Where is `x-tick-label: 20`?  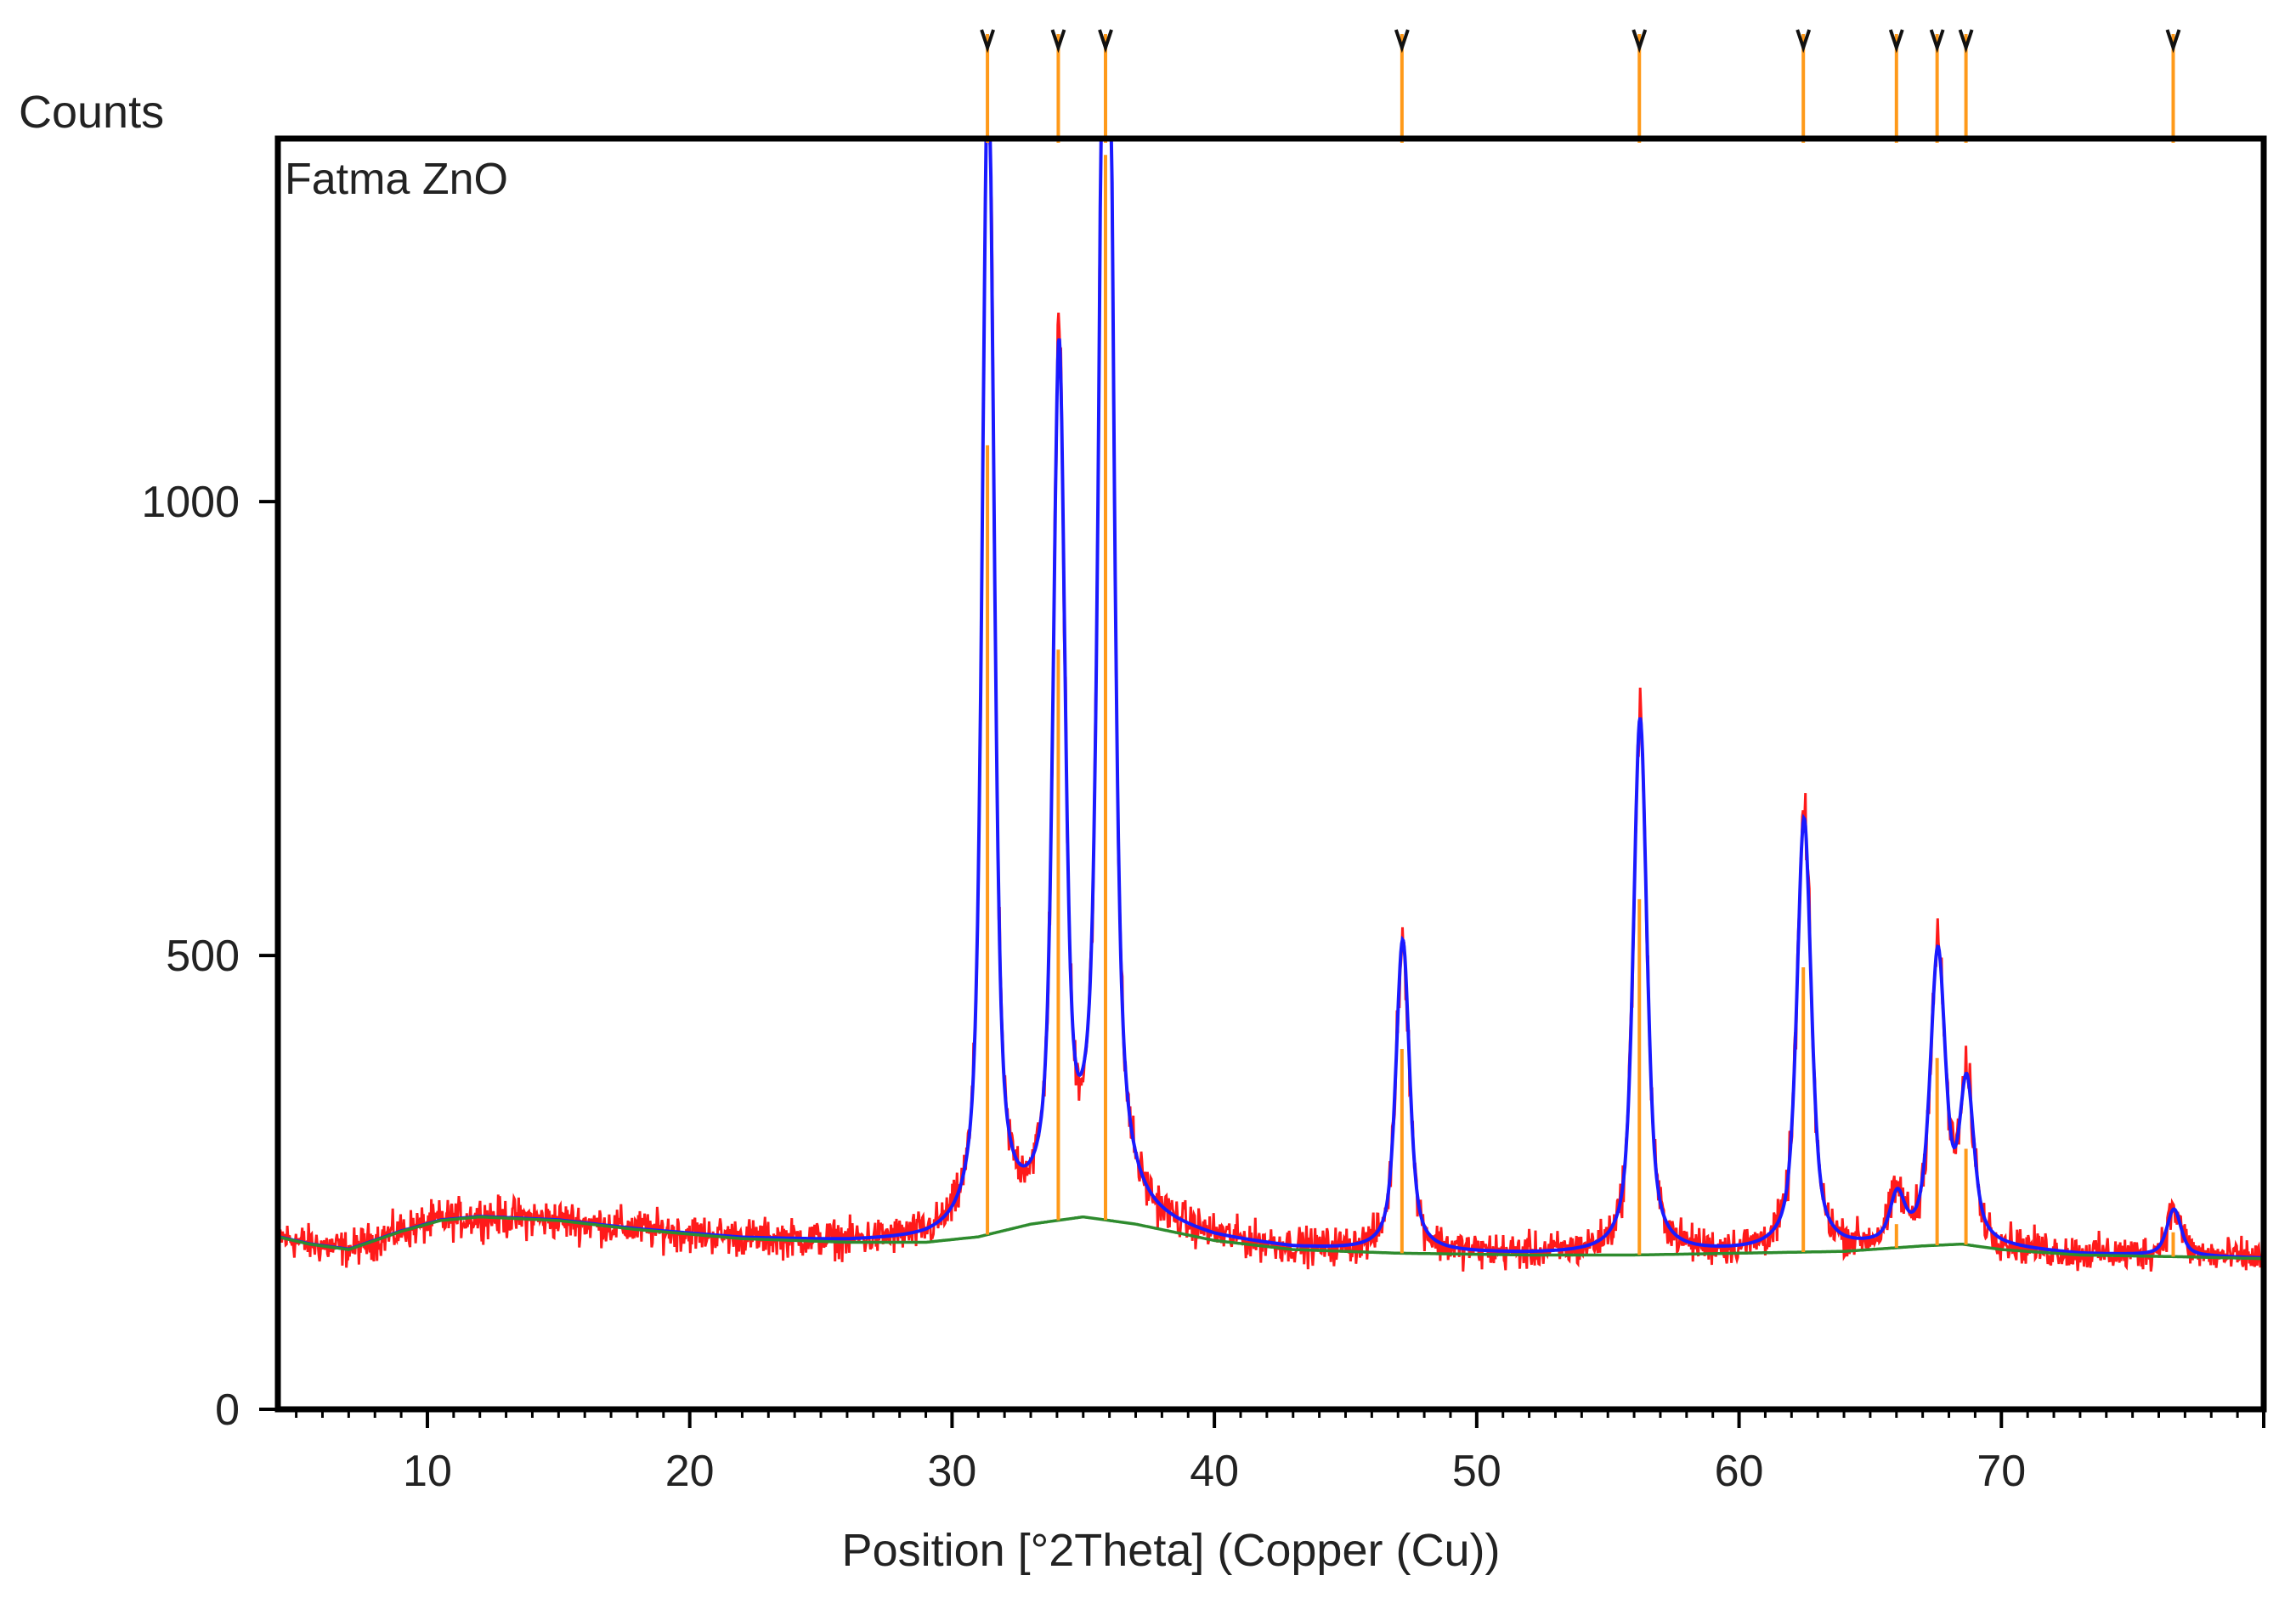 x-tick-label: 20 is located at coordinates (690, 1471).